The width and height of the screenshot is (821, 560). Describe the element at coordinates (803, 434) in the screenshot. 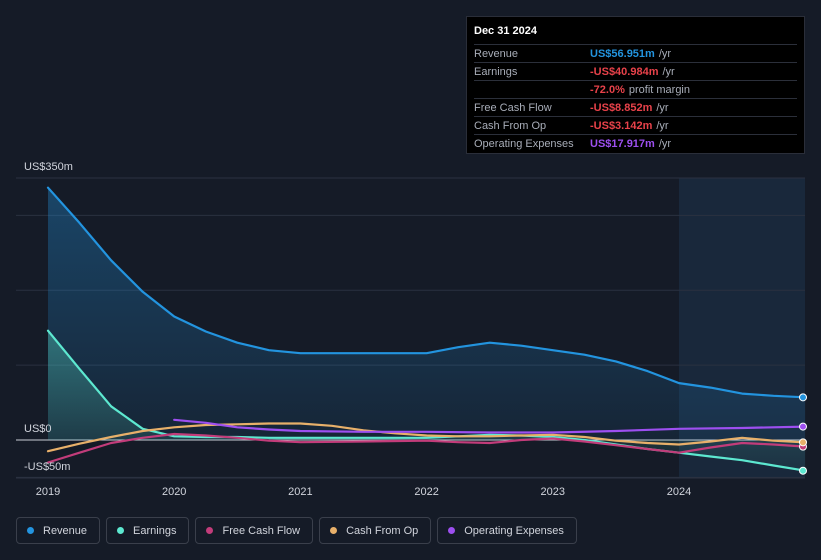

I see `series-end-dots` at that location.